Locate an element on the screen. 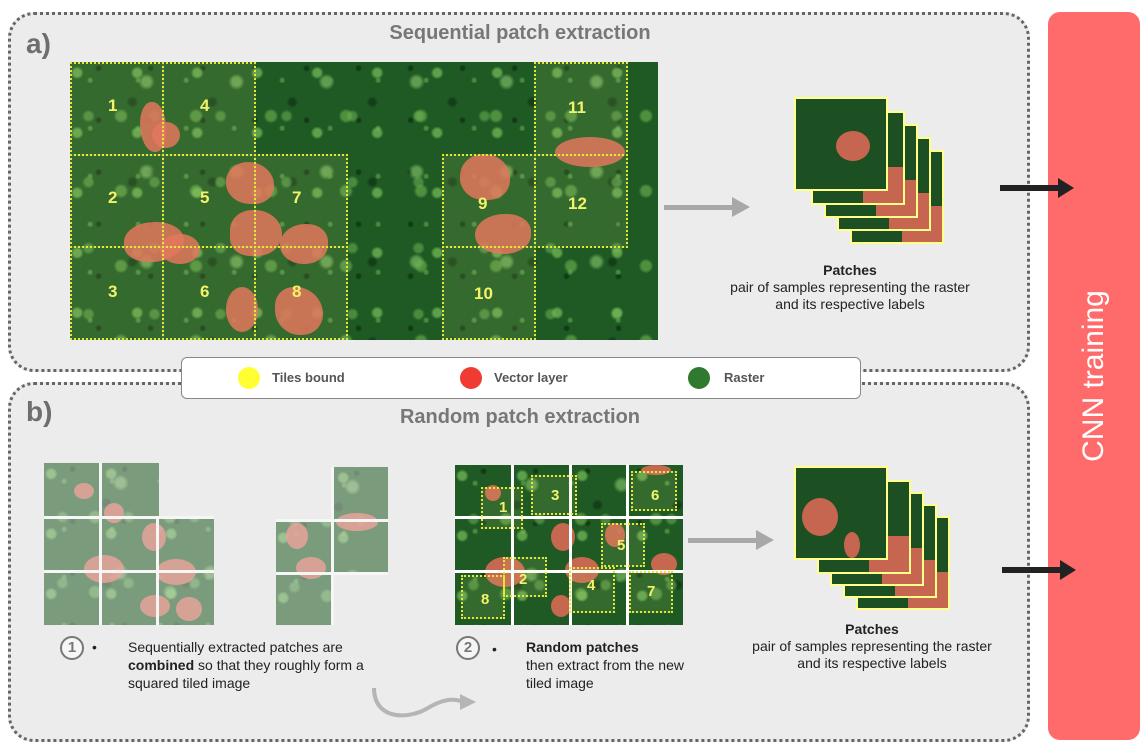  random-tile-number: 3 is located at coordinates (555, 495).